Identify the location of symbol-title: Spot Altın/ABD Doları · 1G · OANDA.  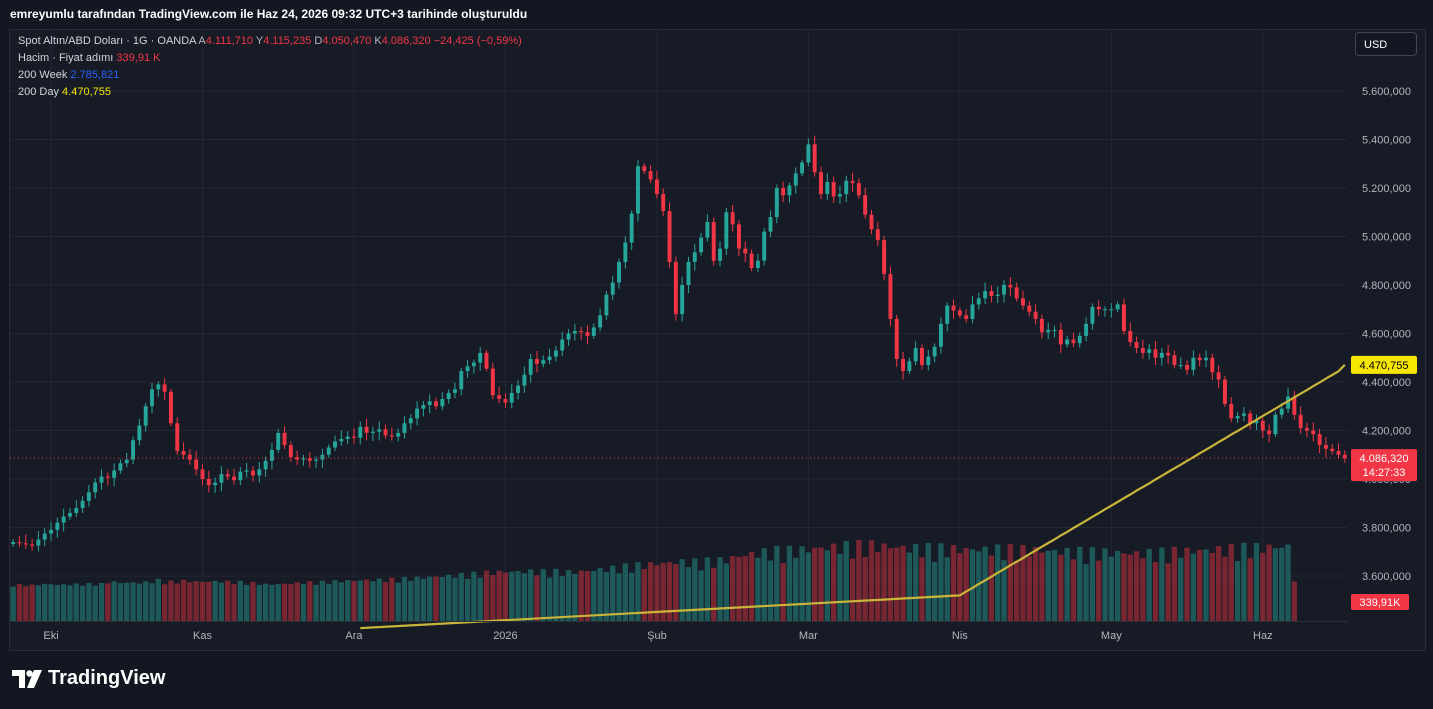
(107, 41).